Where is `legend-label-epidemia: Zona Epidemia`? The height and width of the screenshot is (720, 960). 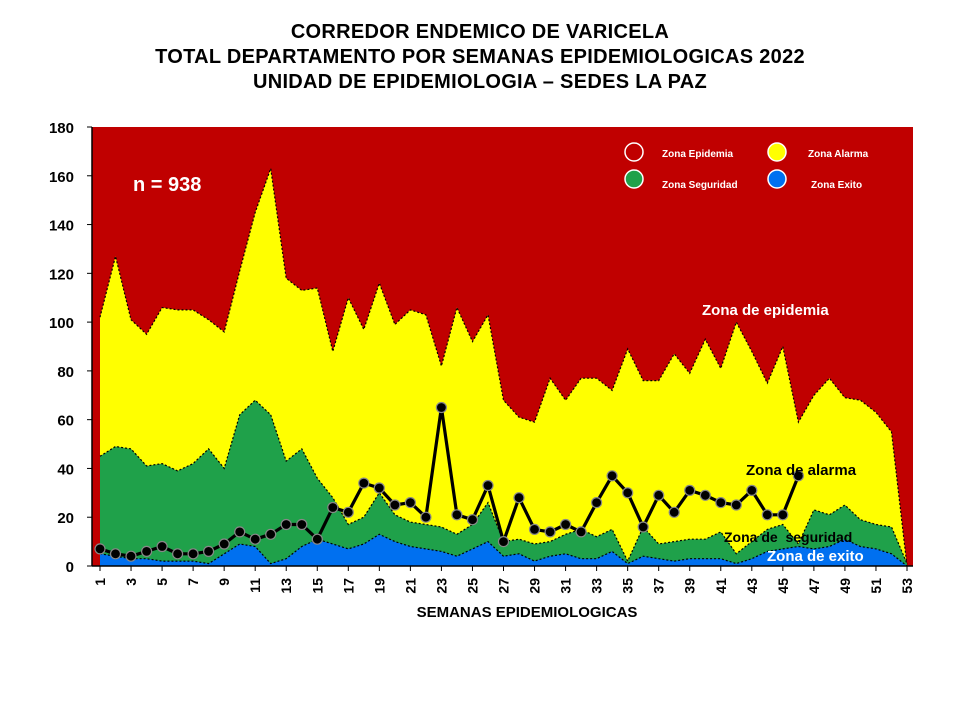
legend-label-epidemia: Zona Epidemia is located at coordinates (698, 154).